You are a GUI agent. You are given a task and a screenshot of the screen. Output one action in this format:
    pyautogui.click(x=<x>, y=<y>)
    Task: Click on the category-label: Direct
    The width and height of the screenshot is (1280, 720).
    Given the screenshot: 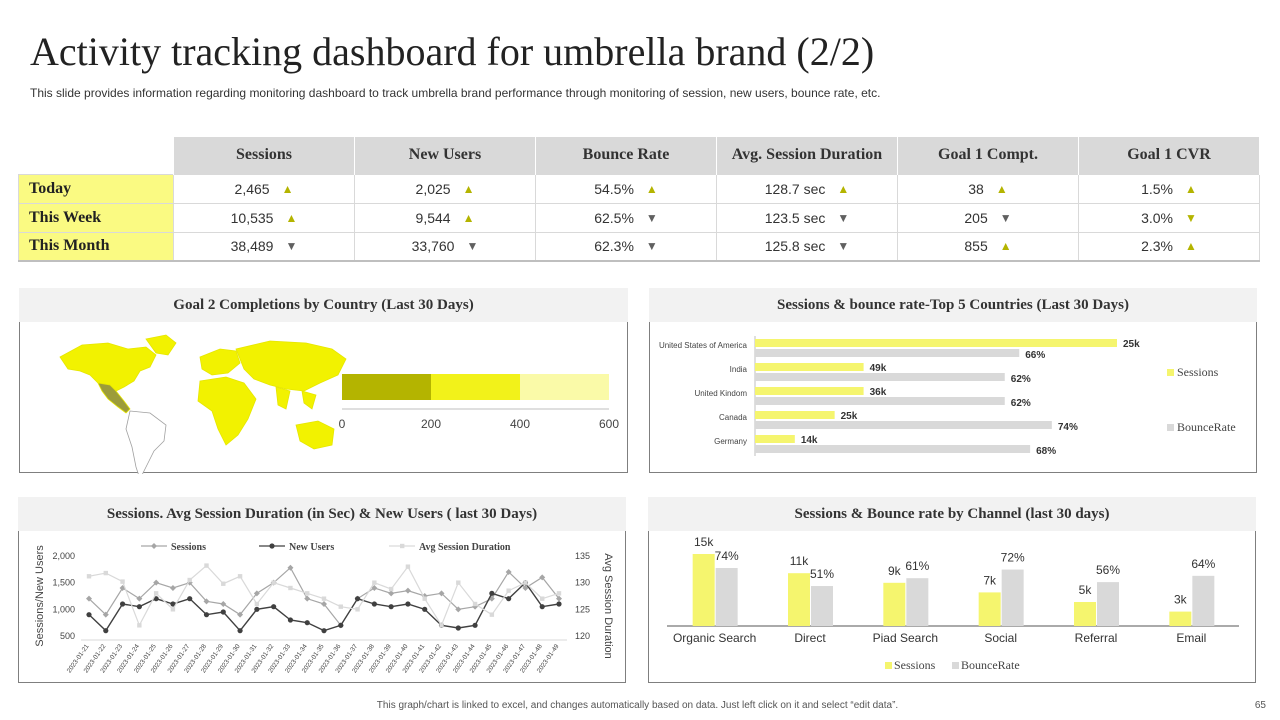 What is the action you would take?
    pyautogui.click(x=810, y=638)
    